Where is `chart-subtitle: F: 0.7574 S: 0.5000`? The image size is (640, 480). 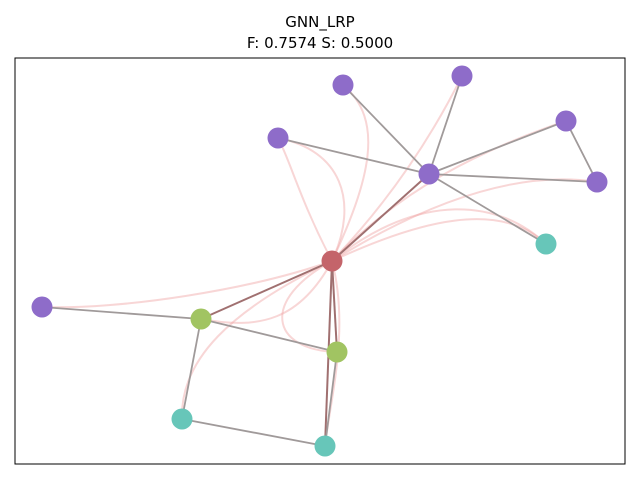
chart-subtitle: F: 0.7574 S: 0.5000 is located at coordinates (320, 43).